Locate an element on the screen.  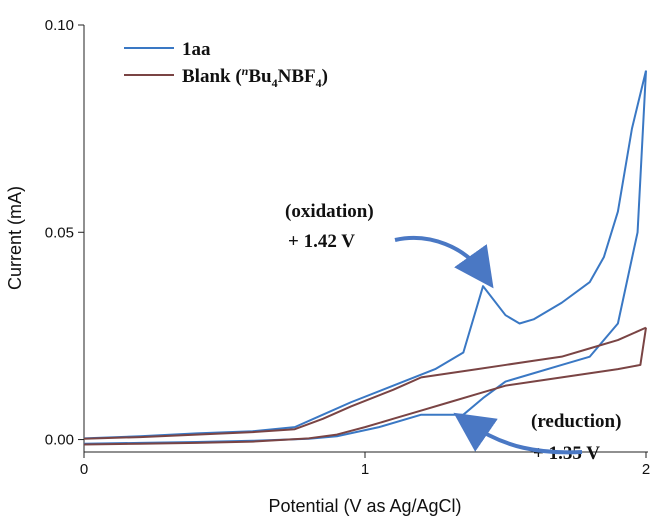
legend-label-1aa: 1aa is located at coordinates (196, 49).